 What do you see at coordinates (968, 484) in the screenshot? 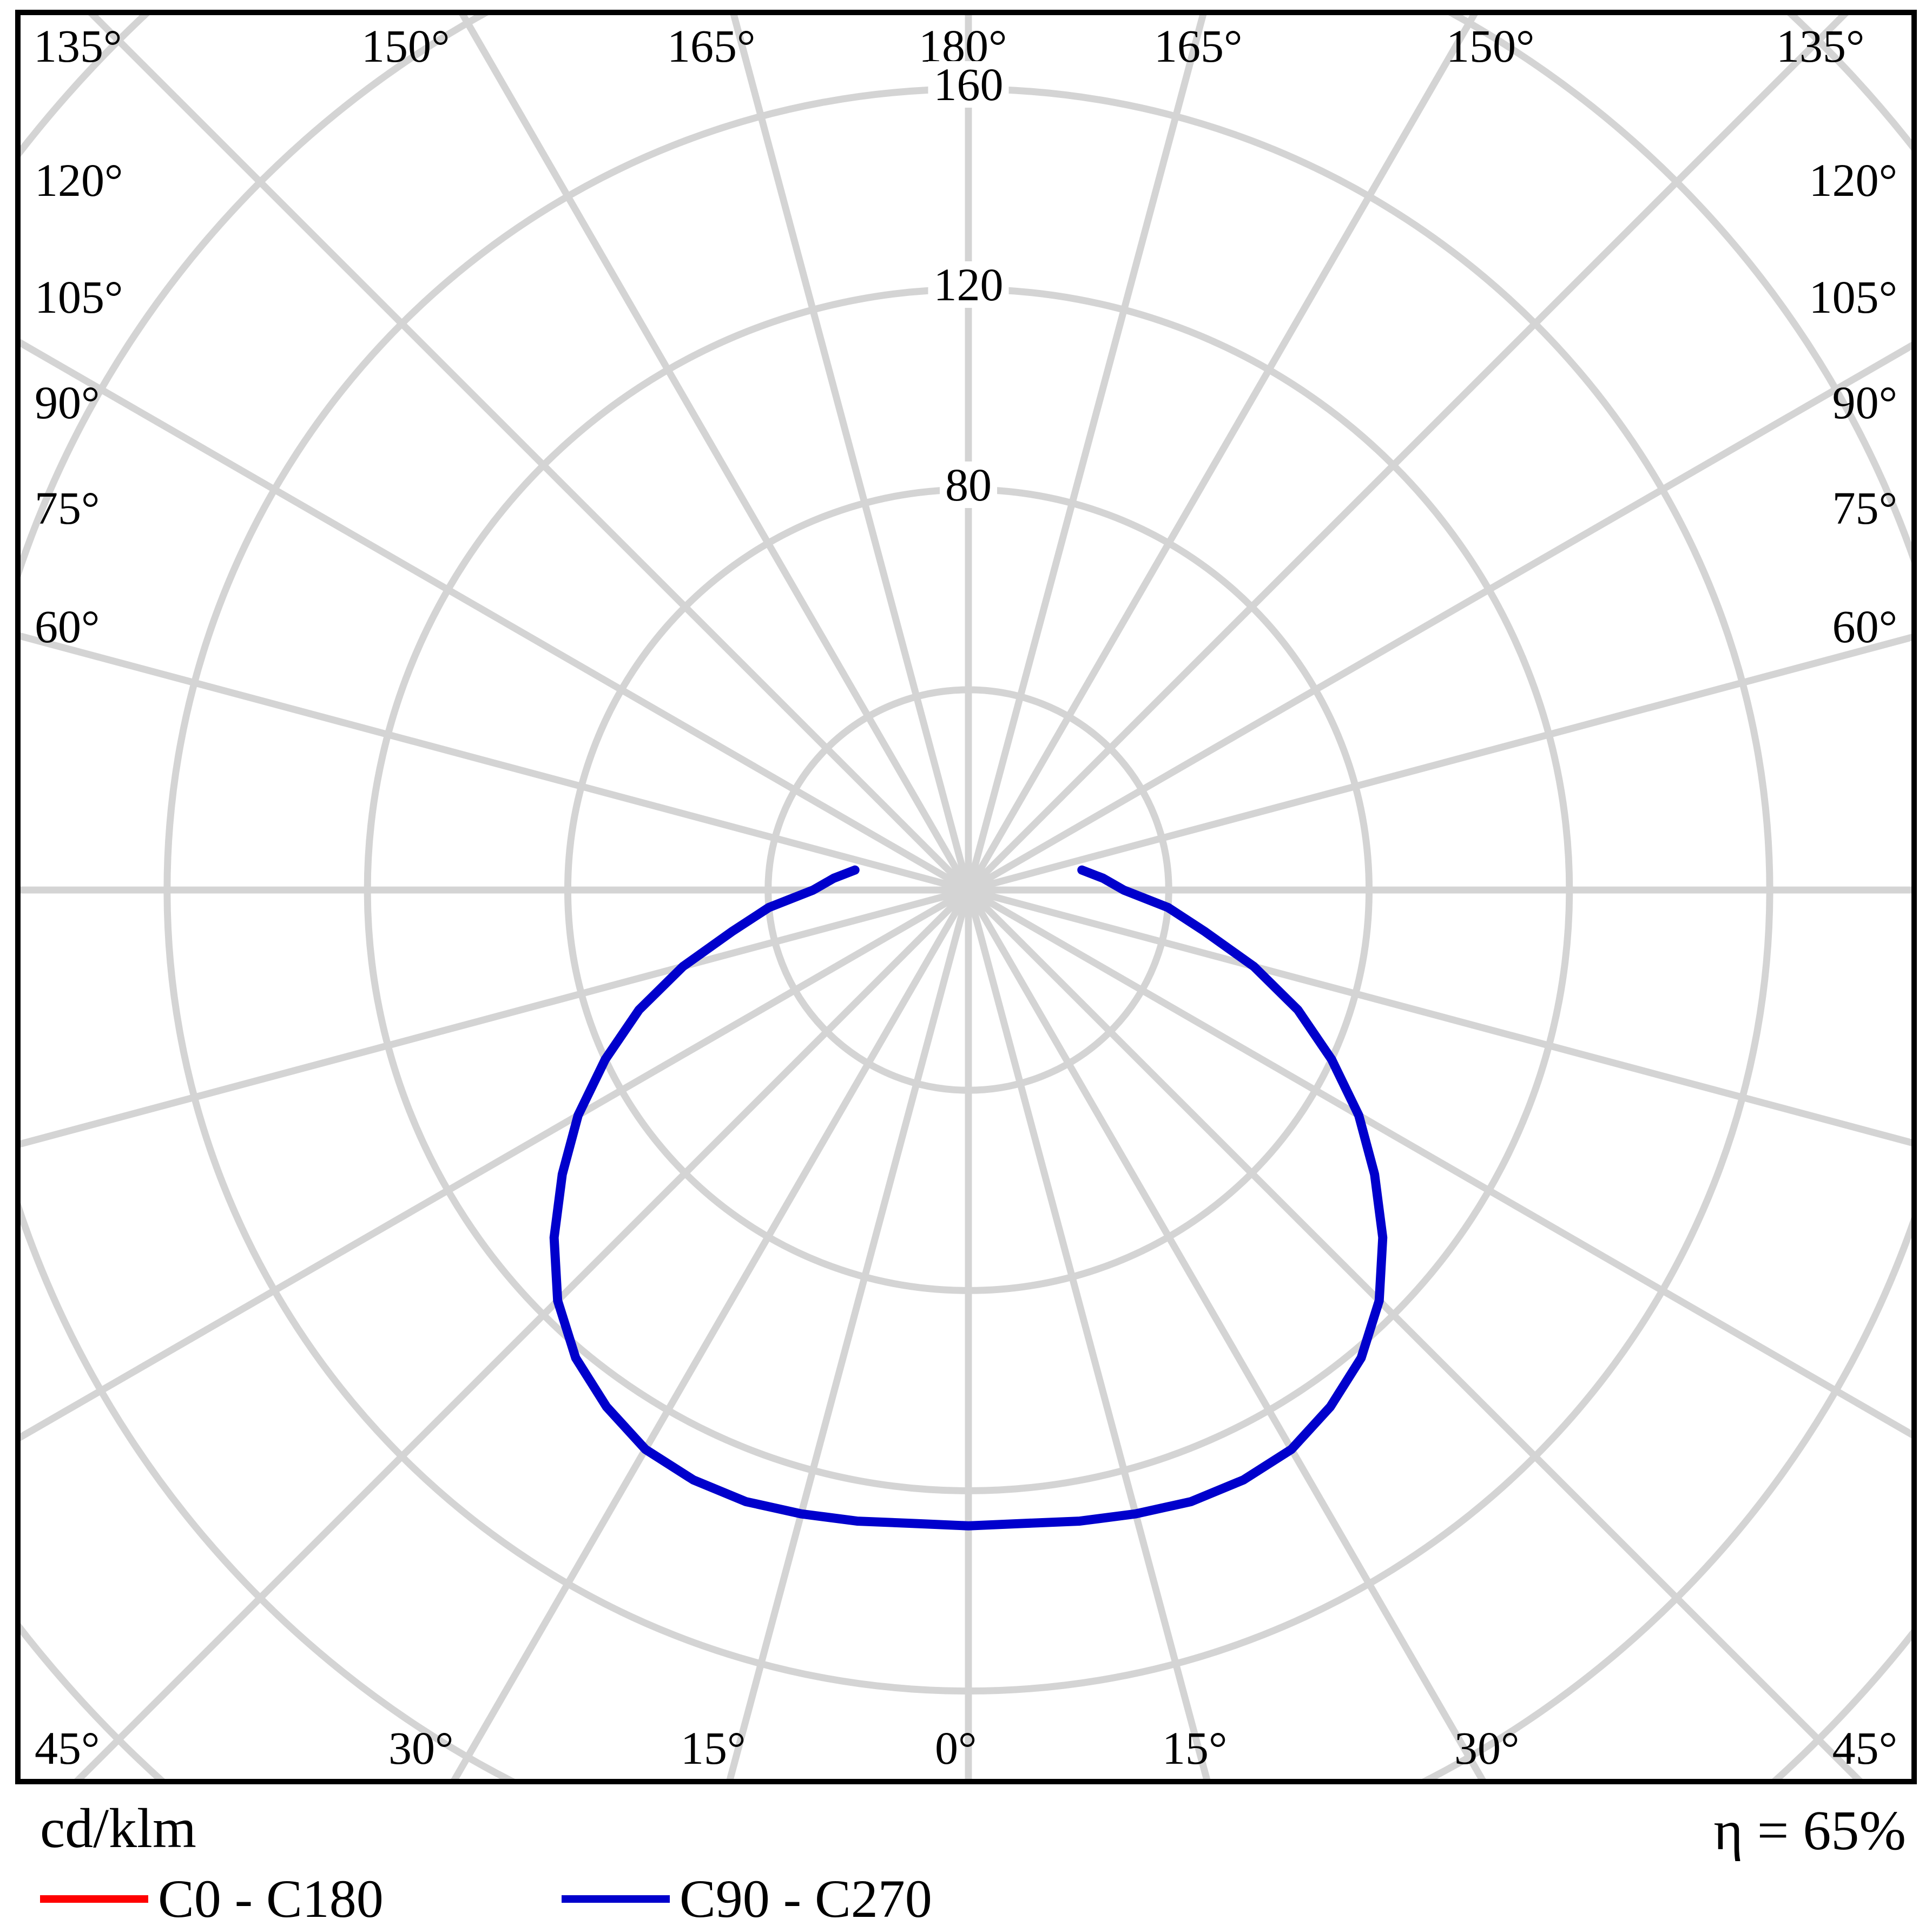
I see `radial-label-80: 80` at bounding box center [968, 484].